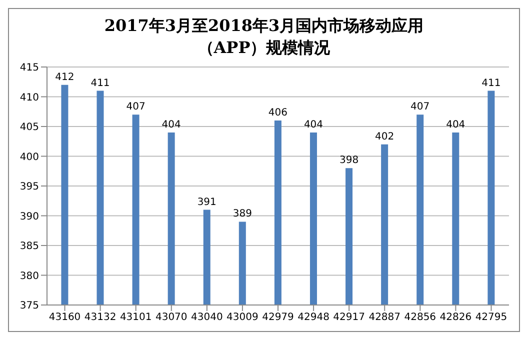 The image size is (530, 342). Describe the element at coordinates (29, 246) in the screenshot. I see `y-tick-label: 385` at that location.